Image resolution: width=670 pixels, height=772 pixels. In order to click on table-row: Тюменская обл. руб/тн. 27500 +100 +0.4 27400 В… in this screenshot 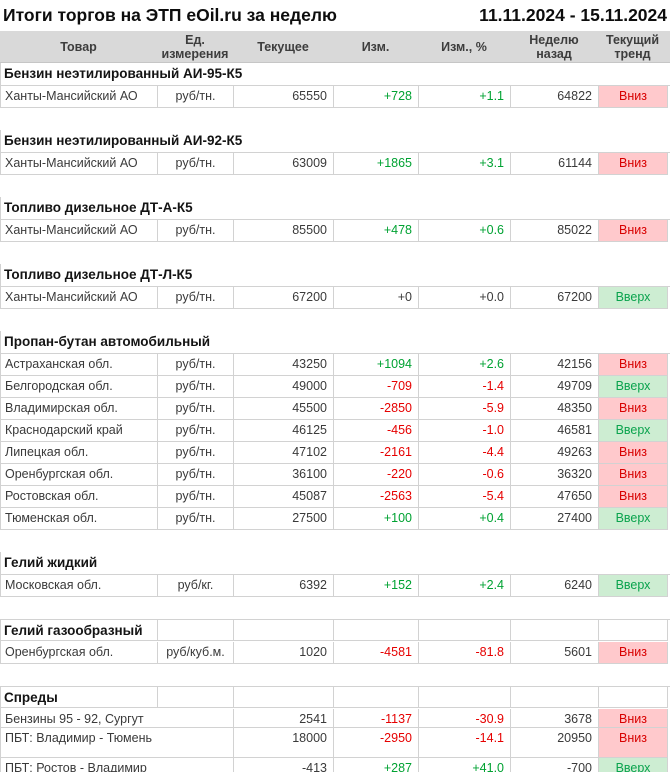, I will do `click(335, 519)`.